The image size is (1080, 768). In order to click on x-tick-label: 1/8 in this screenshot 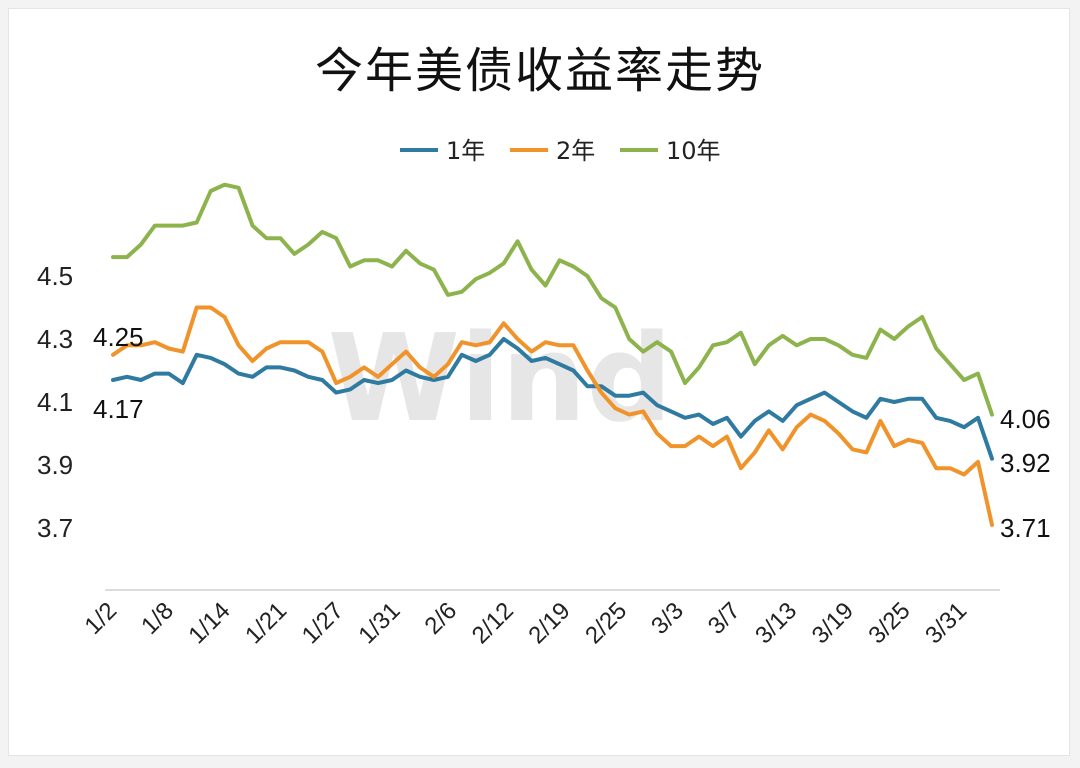, I will do `click(157, 618)`.